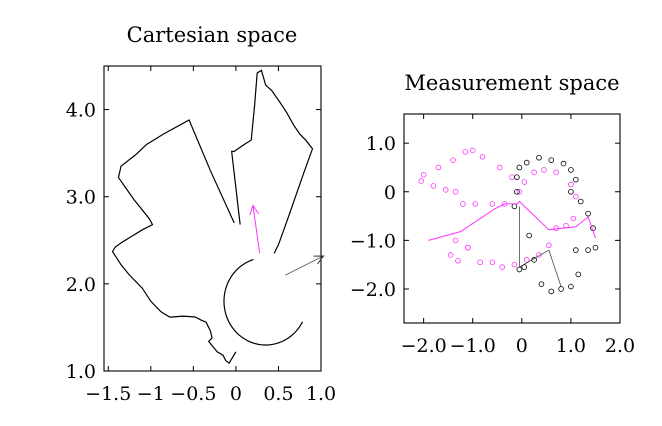 This screenshot has height=426, width=662. Describe the element at coordinates (522, 346) in the screenshot. I see `measurement-xtick-label: 0` at that location.